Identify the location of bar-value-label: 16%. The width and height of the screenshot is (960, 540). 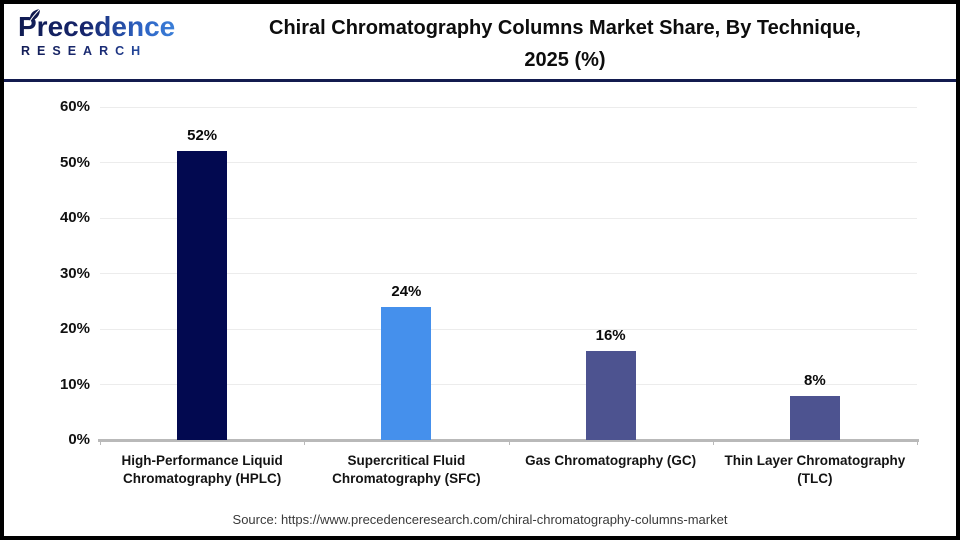
(610, 336).